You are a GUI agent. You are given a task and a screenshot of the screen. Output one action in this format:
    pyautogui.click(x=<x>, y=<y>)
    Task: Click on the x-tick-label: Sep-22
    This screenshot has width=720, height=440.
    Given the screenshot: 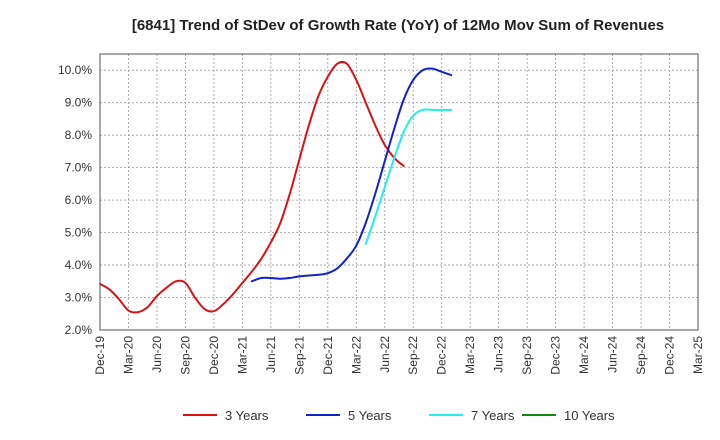 What is the action you would take?
    pyautogui.click(x=413, y=355)
    